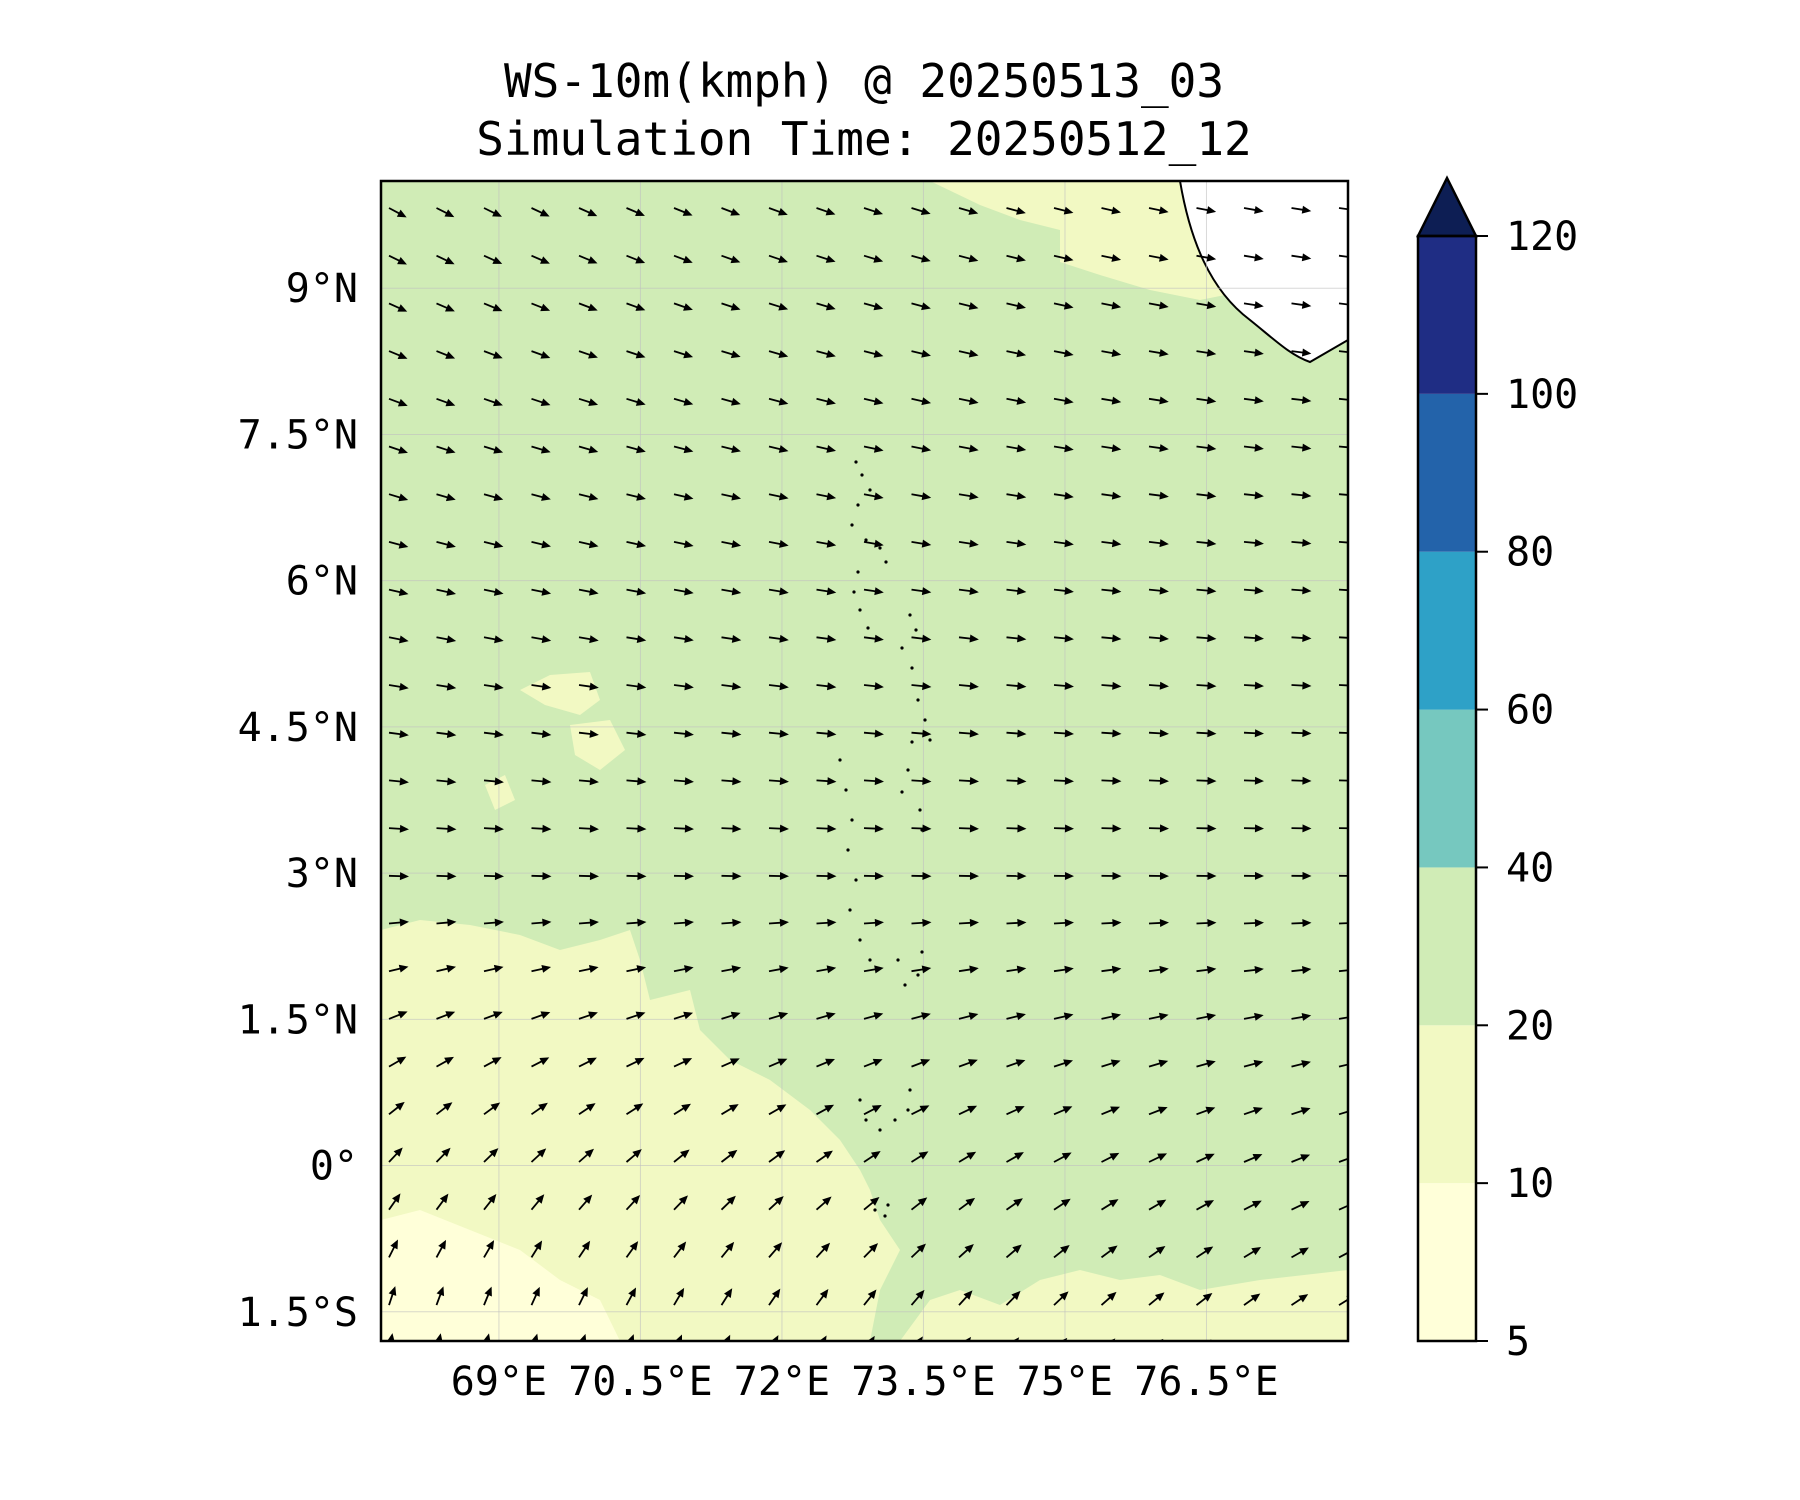  I want to click on lat-tick-label: 1.5°S, so click(298, 1313).